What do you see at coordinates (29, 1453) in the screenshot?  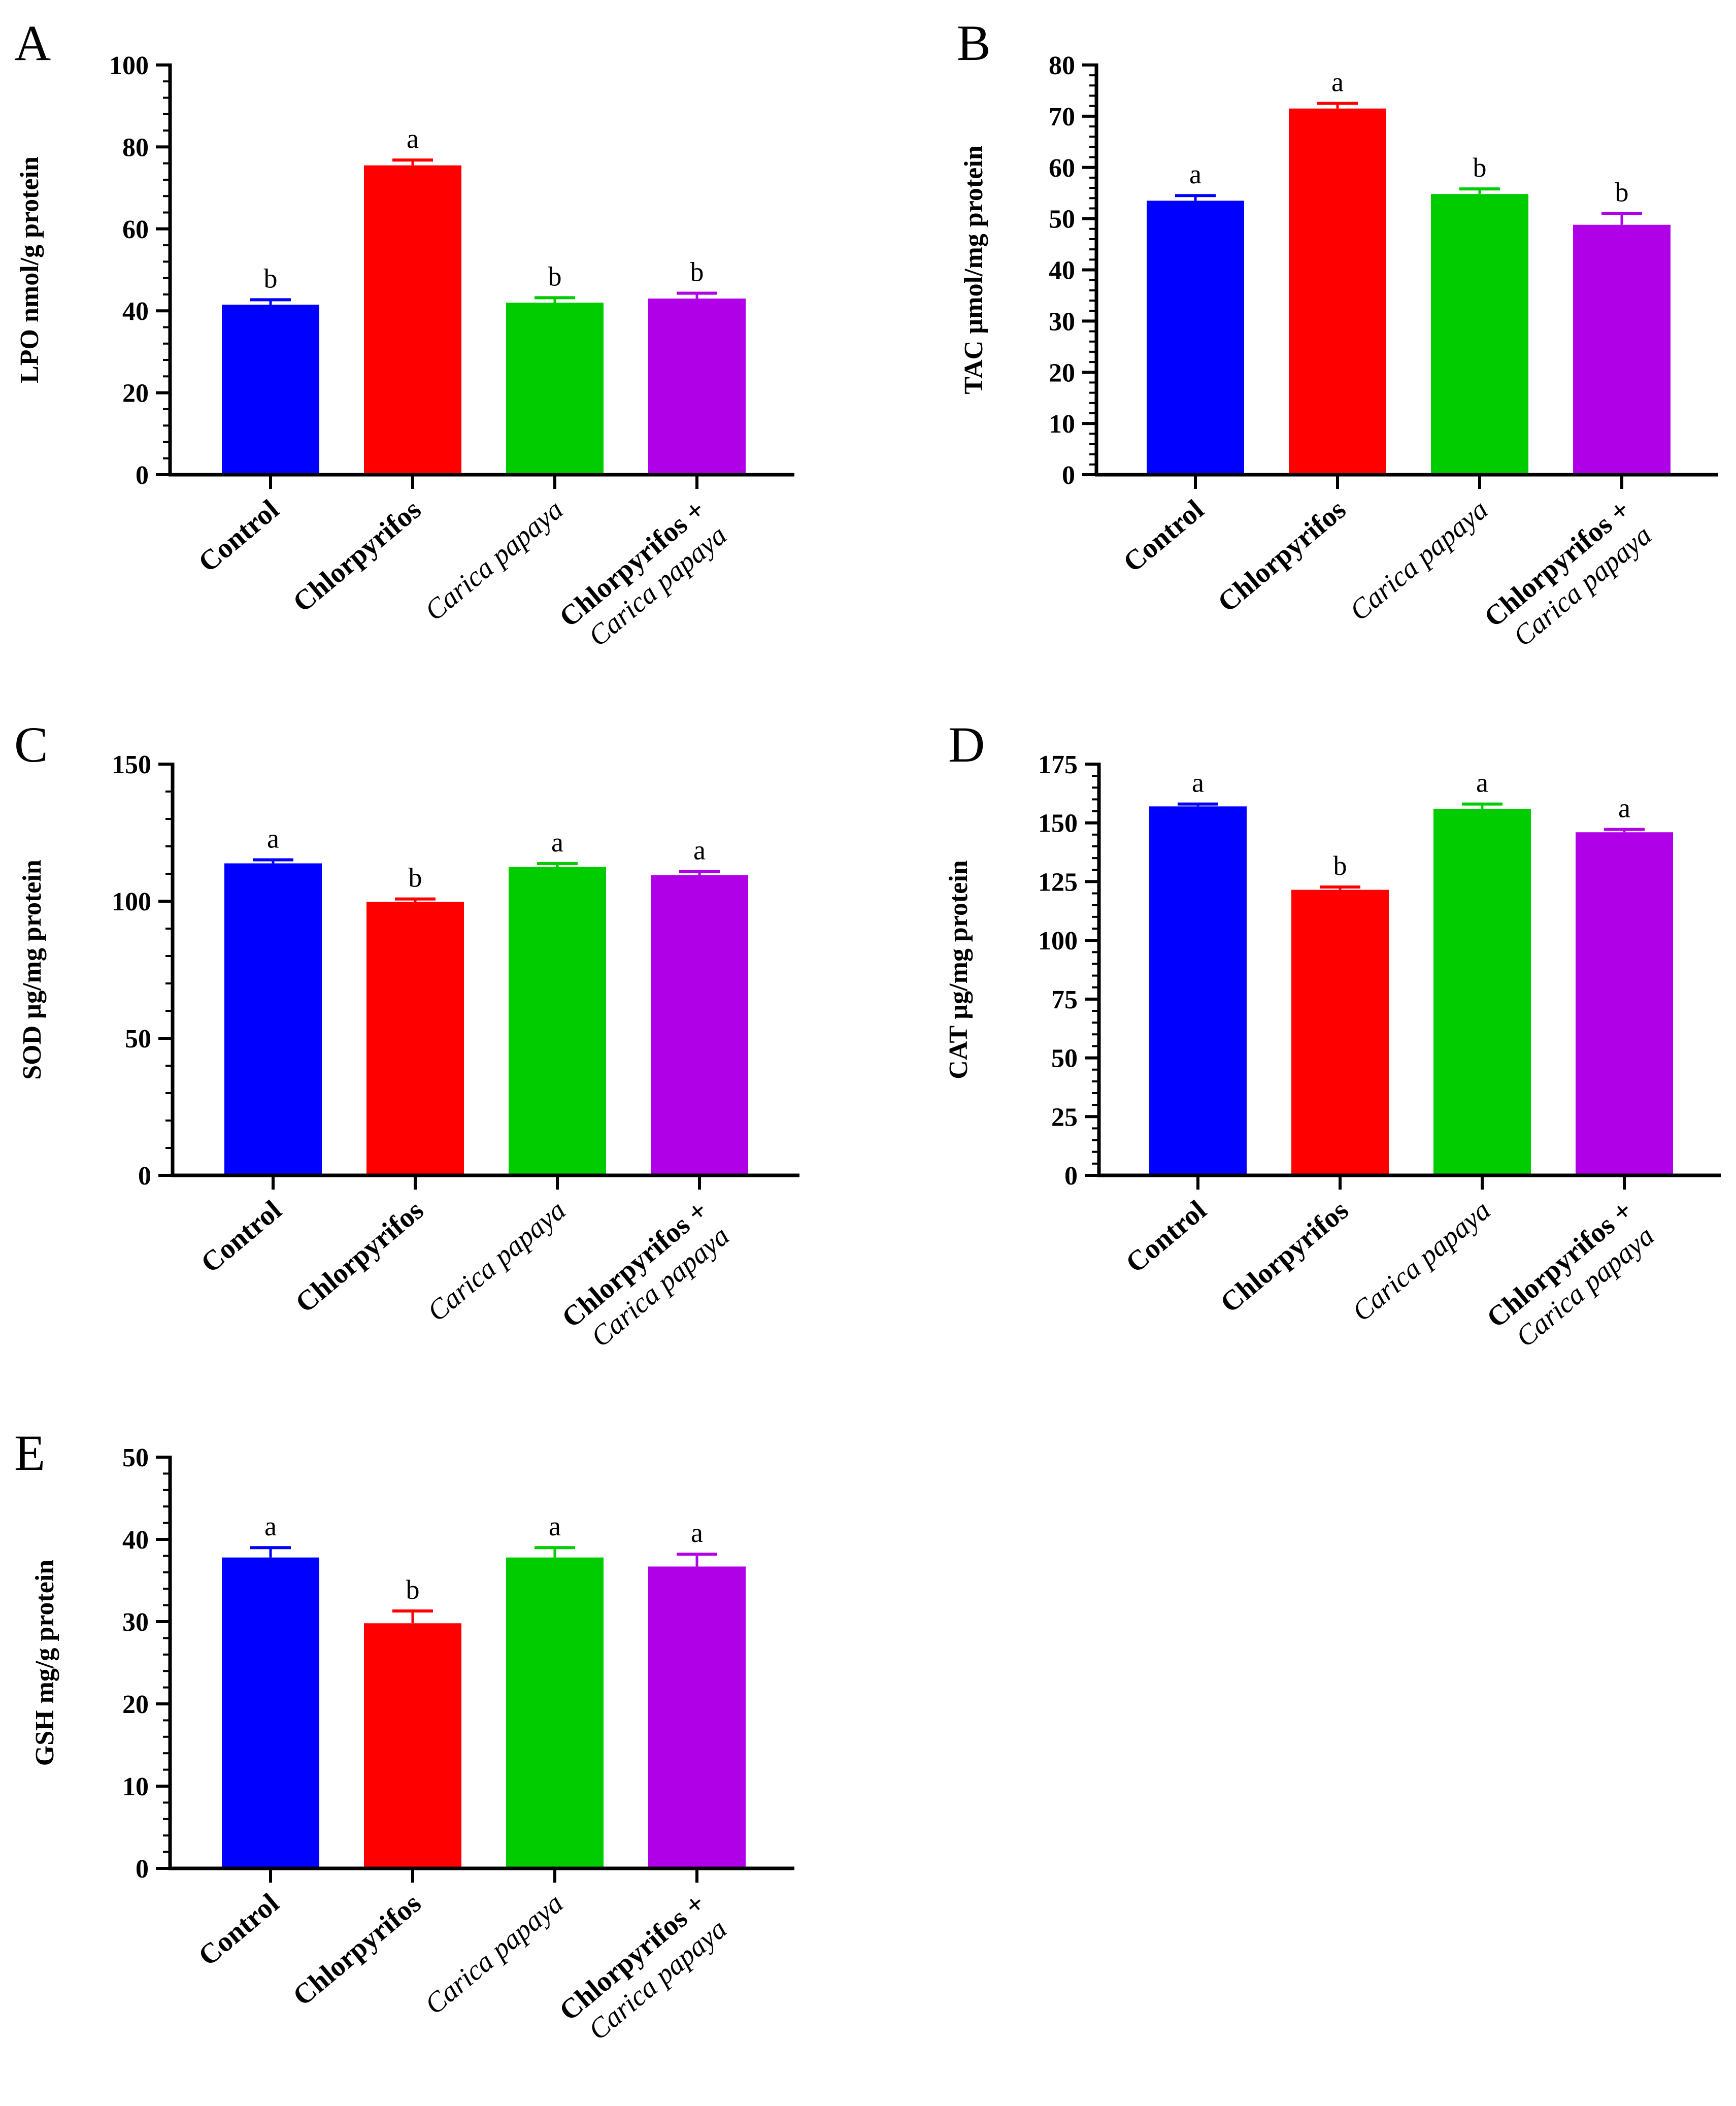 I see `panel-letter: E` at bounding box center [29, 1453].